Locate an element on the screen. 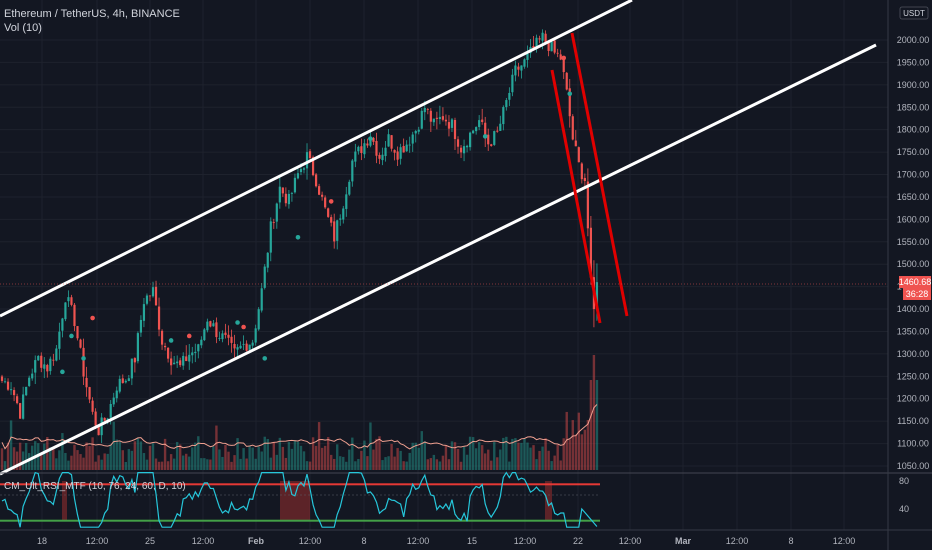 This screenshot has width=932, height=550. volume-ma-line is located at coordinates (299, 427).